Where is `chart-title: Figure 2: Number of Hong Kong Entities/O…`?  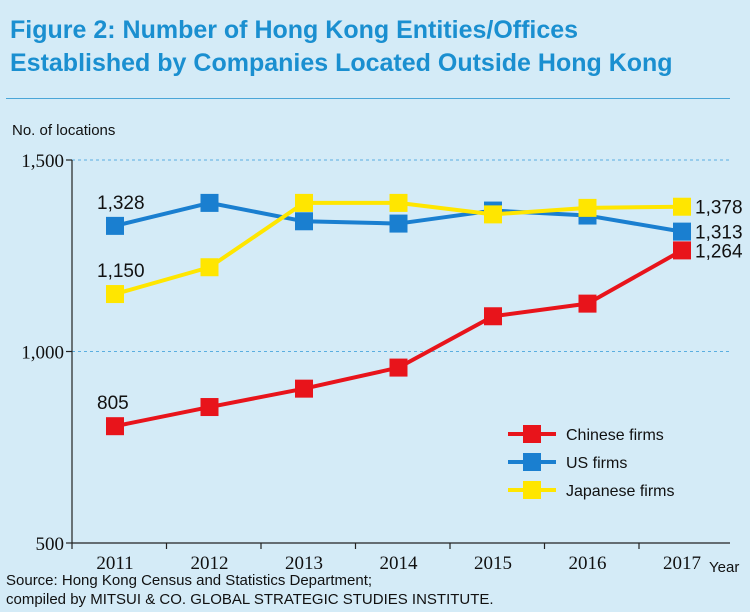 chart-title: Figure 2: Number of Hong Kong Entities/O… is located at coordinates (375, 47).